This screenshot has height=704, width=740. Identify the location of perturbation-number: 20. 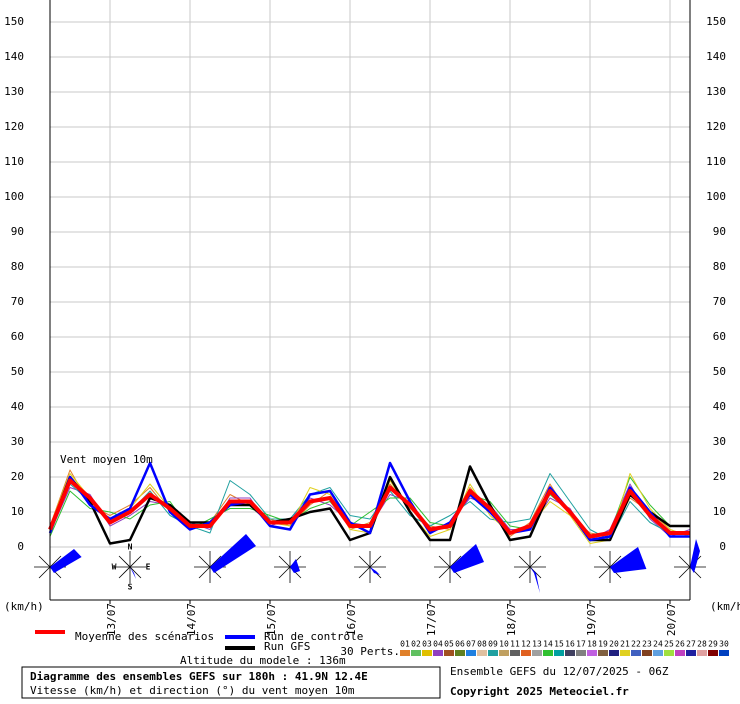
(614, 644).